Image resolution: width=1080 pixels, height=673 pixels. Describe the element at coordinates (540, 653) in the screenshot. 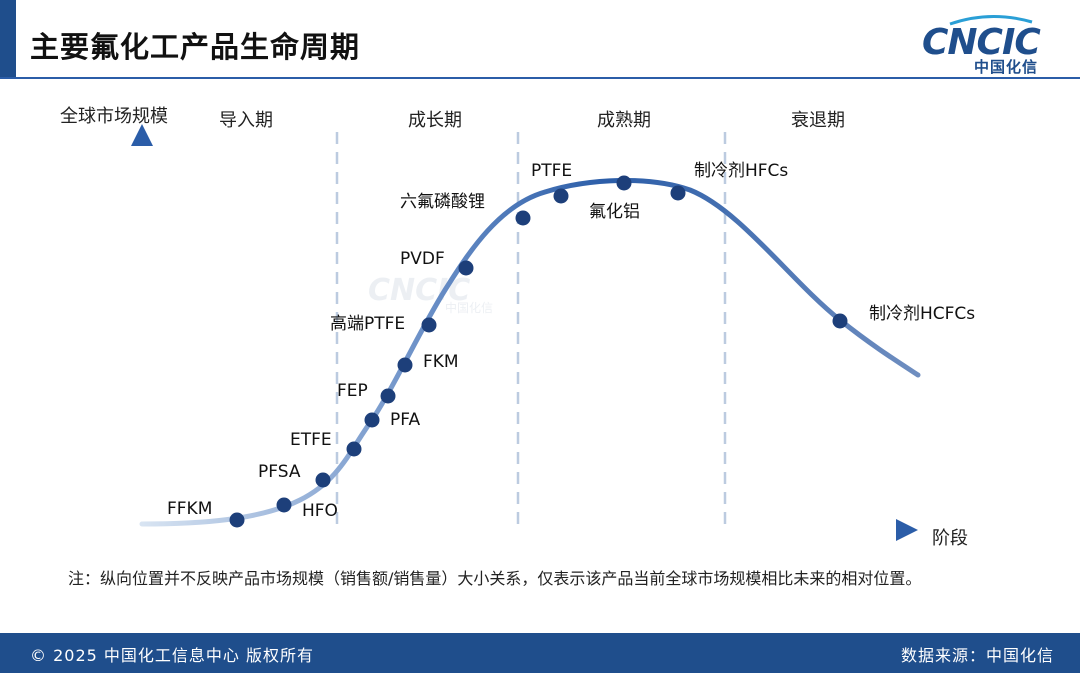

I see `footer-bar: © 2025 中国化工信息中心 版权所有 数据来源：中国化信` at that location.